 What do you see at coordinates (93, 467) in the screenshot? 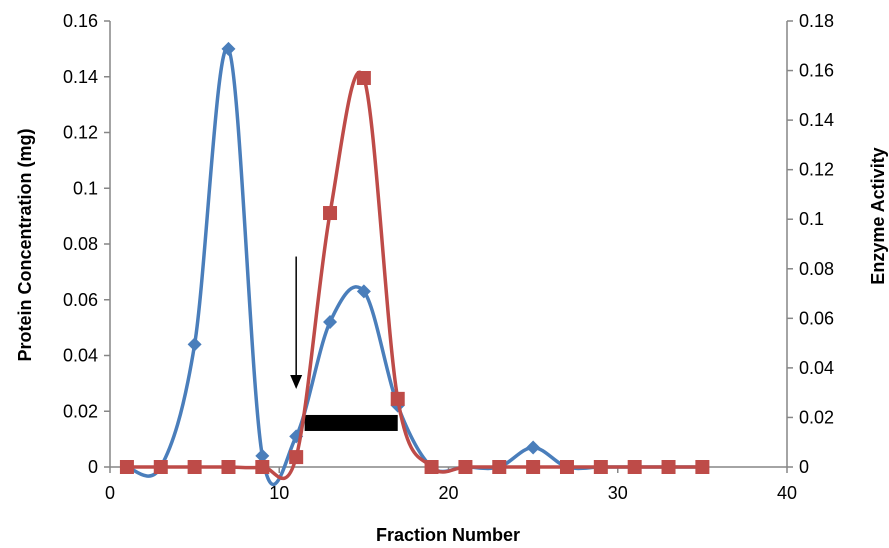
I see `left-y-tick-label: 0` at bounding box center [93, 467].